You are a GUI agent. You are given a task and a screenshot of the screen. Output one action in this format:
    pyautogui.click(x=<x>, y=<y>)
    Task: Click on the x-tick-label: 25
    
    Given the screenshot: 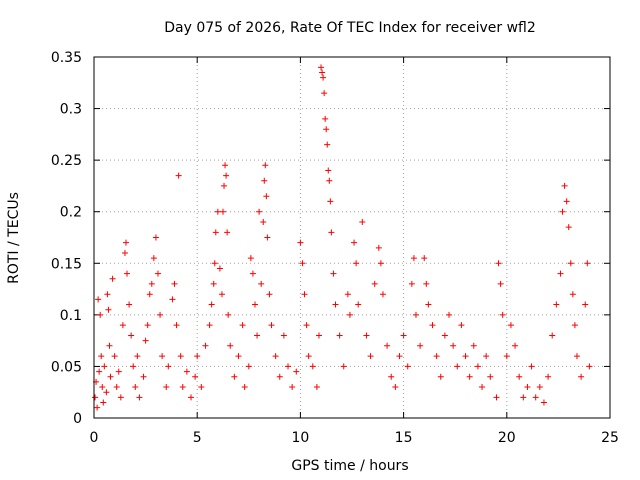 What is the action you would take?
    pyautogui.click(x=610, y=438)
    